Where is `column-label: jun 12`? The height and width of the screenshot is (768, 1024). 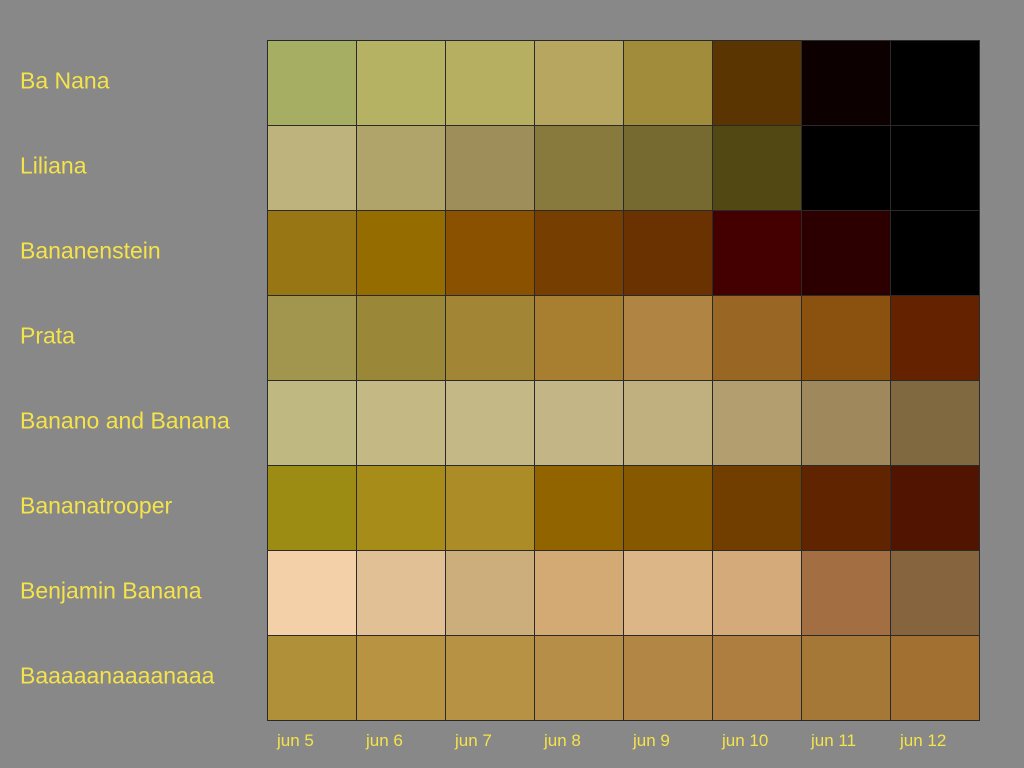 column-label: jun 12 is located at coordinates (922, 740).